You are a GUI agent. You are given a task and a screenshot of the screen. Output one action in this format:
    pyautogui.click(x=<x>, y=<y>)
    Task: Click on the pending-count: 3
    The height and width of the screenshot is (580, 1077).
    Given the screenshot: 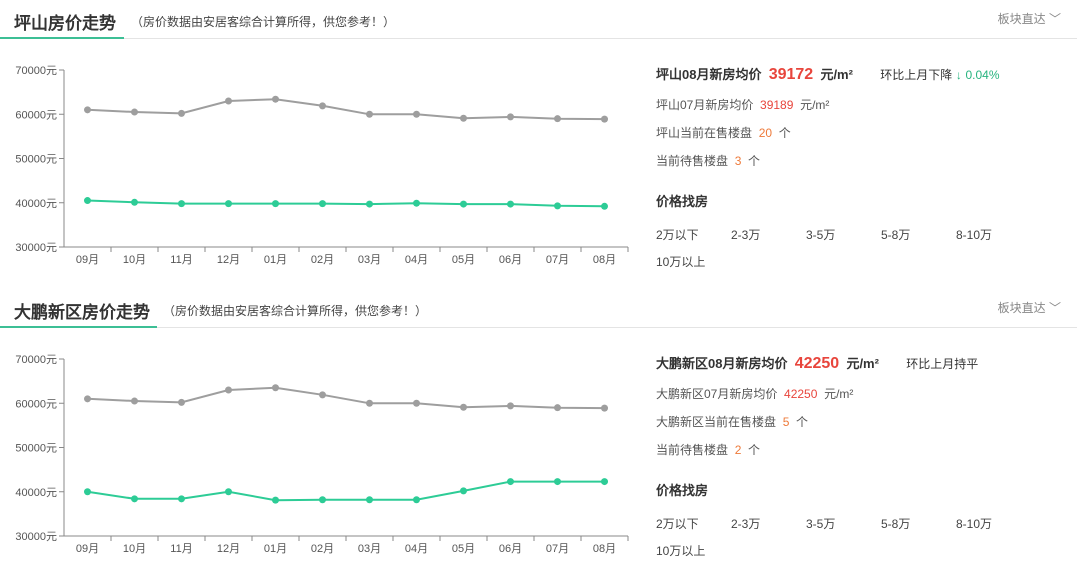 What is the action you would take?
    pyautogui.click(x=738, y=161)
    